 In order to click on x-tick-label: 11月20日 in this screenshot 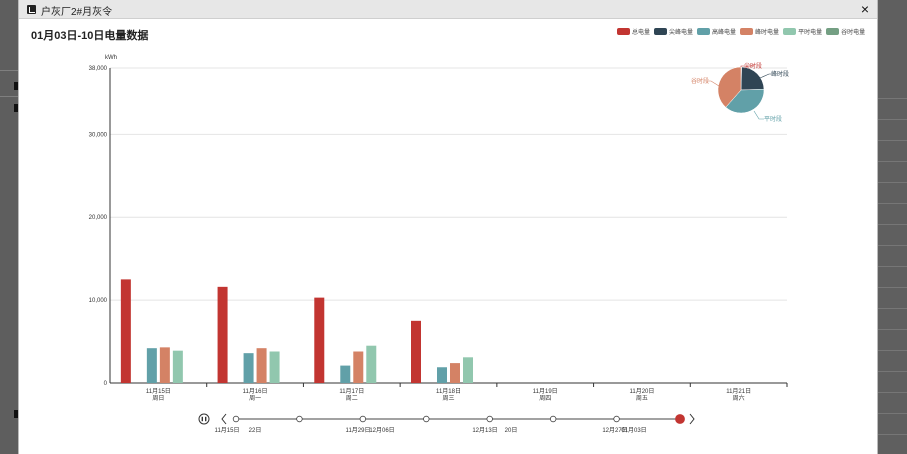, I will do `click(641, 391)`.